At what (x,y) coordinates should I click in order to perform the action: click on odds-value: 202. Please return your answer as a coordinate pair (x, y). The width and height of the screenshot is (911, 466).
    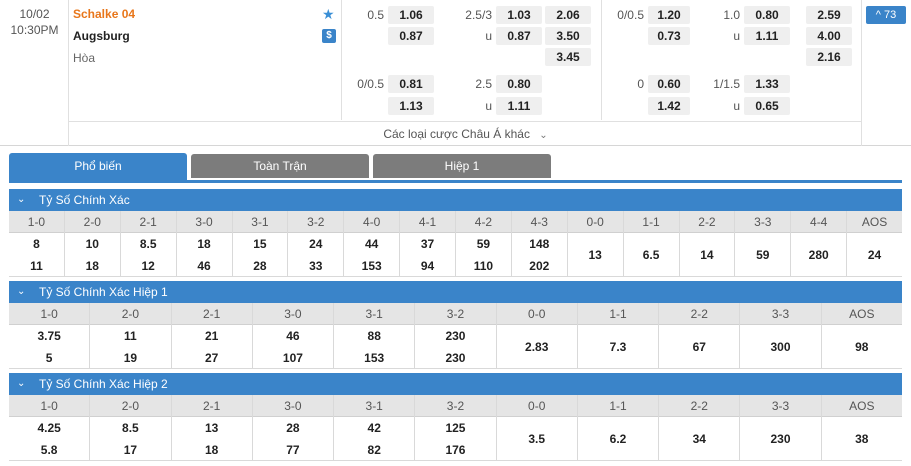
    Looking at the image, I should click on (539, 265).